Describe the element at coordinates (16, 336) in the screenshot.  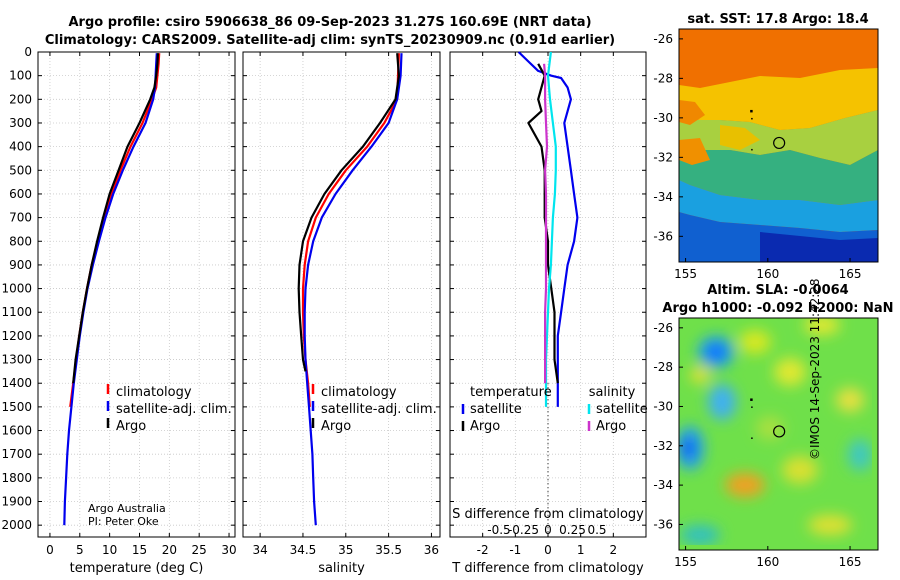
I see `y-tick-label: 1200` at that location.